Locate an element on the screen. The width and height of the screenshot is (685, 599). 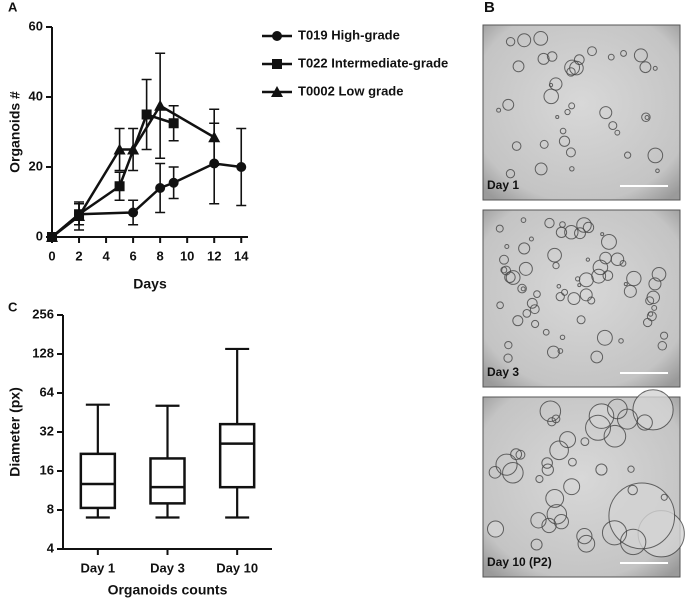
legend-label: T0002 Low grade is located at coordinates (350, 90).